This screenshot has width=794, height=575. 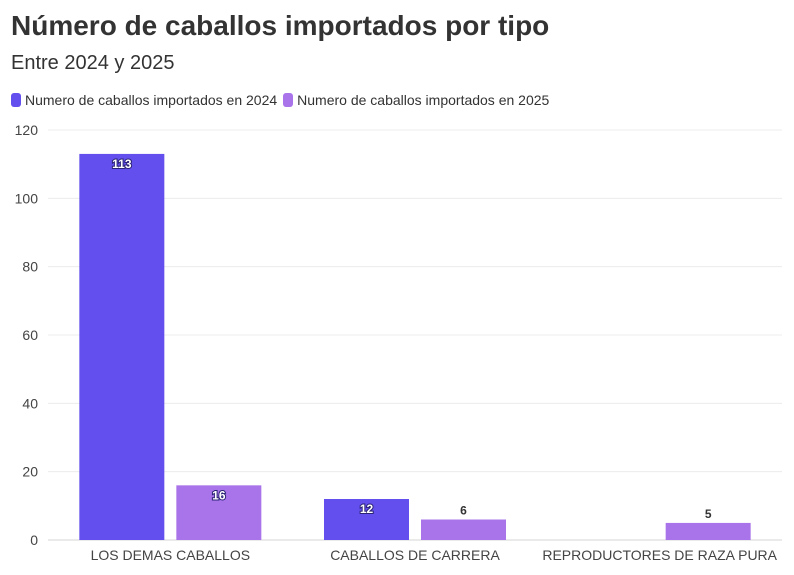 What do you see at coordinates (415, 555) in the screenshot?
I see `x-category-label-1: CABALLOS DE CARRERA` at bounding box center [415, 555].